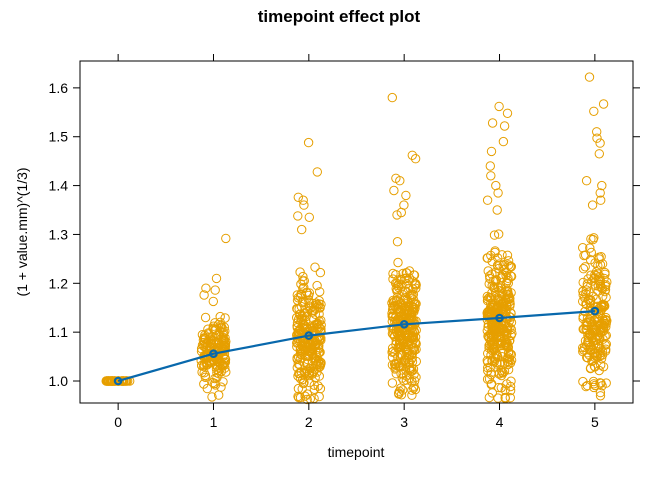  I want to click on fit-line, so click(356, 346).